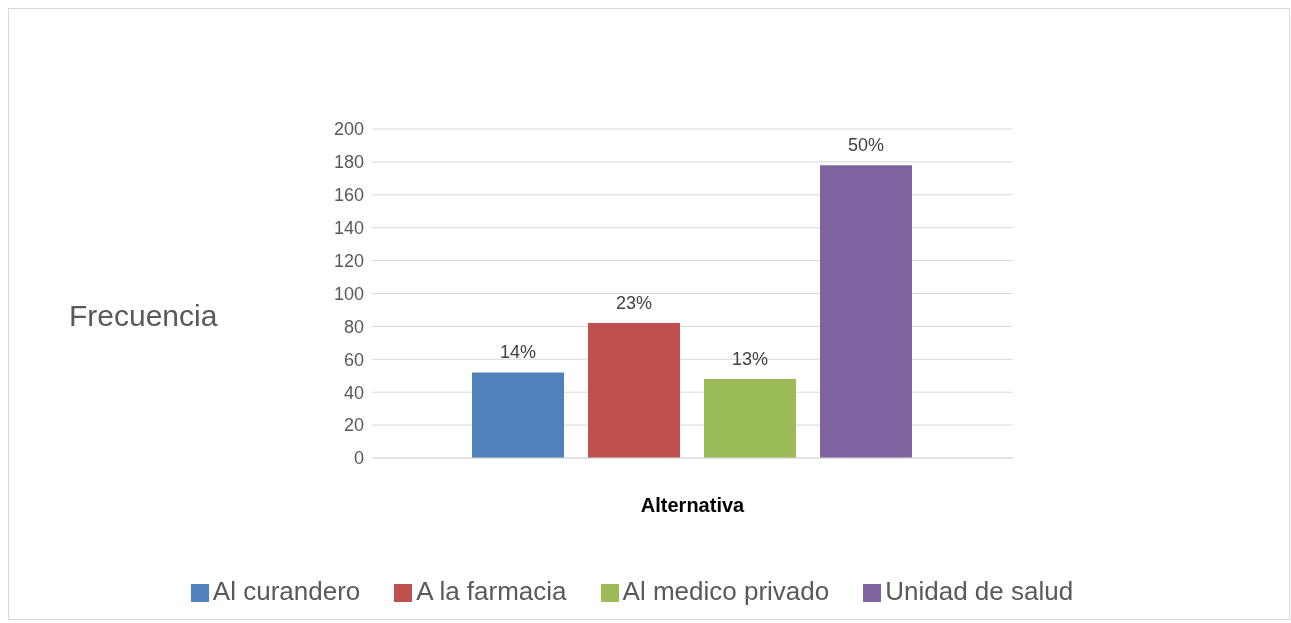  Describe the element at coordinates (979, 591) in the screenshot. I see `legend-label: Unidad de salud` at that location.